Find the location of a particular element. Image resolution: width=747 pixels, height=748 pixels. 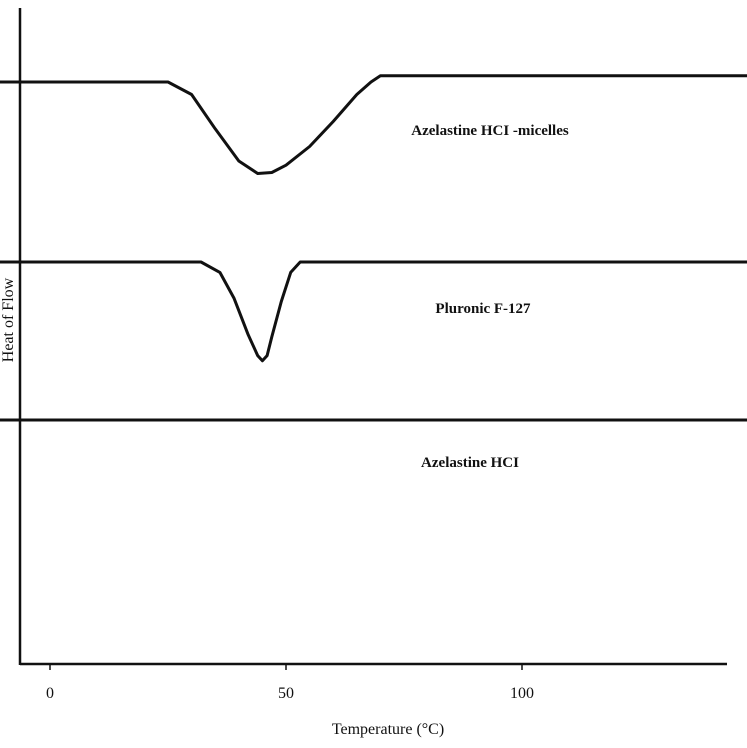

y-axis-label: Heat of Flow is located at coordinates (8, 319).